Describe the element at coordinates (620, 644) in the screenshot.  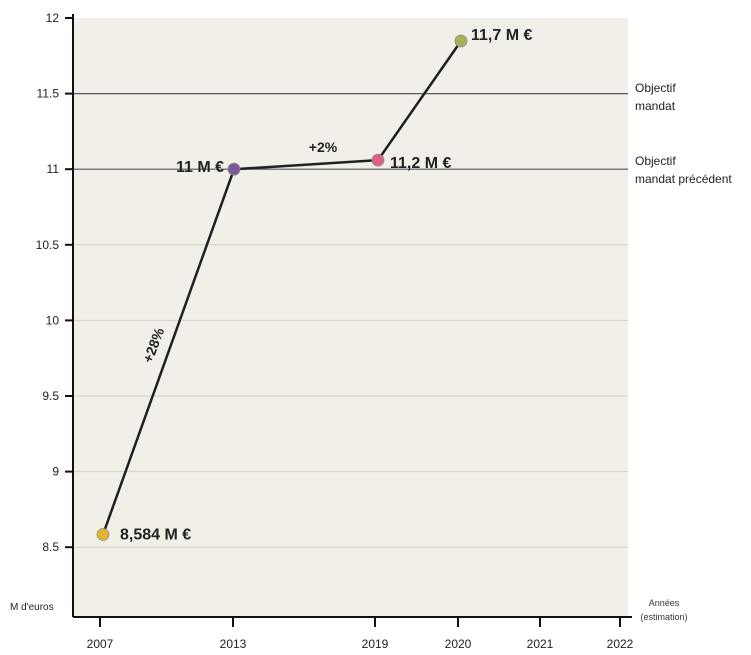
I see `x-tick-label: 2022` at that location.